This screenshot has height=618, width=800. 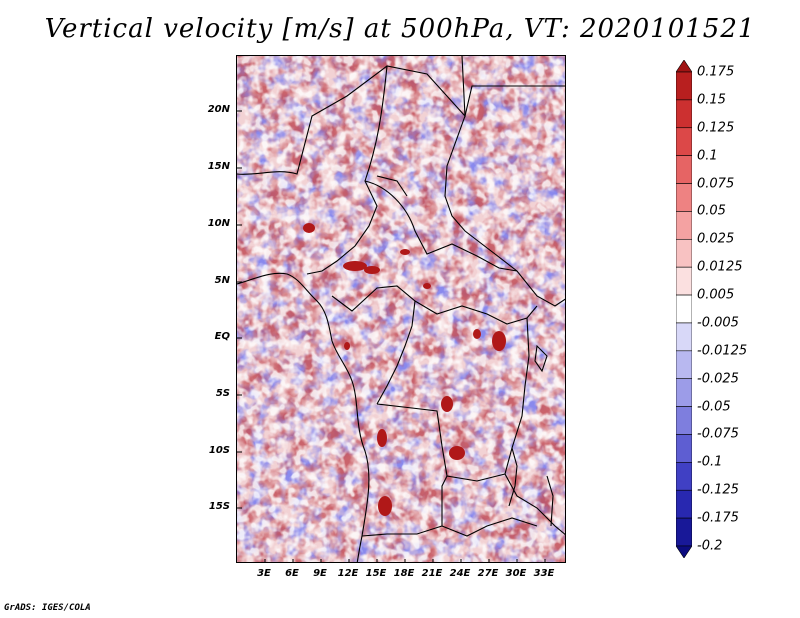 I want to click on border-car, so click(x=441, y=226).